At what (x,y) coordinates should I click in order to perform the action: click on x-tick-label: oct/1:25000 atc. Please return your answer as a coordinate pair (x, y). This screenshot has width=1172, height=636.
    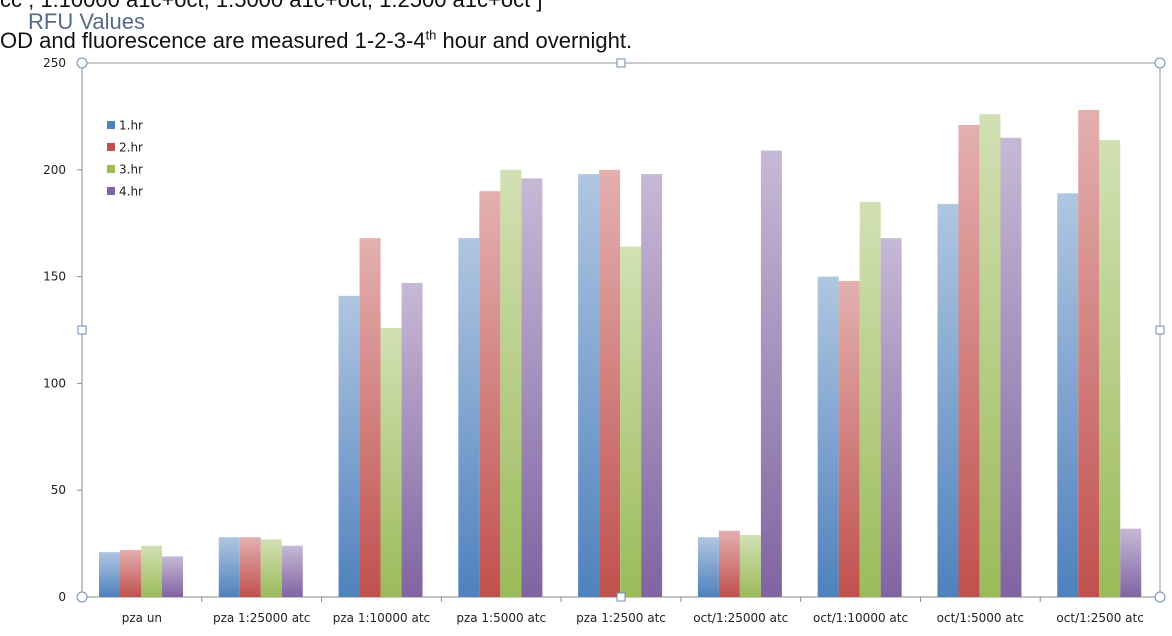
    Looking at the image, I should click on (740, 618).